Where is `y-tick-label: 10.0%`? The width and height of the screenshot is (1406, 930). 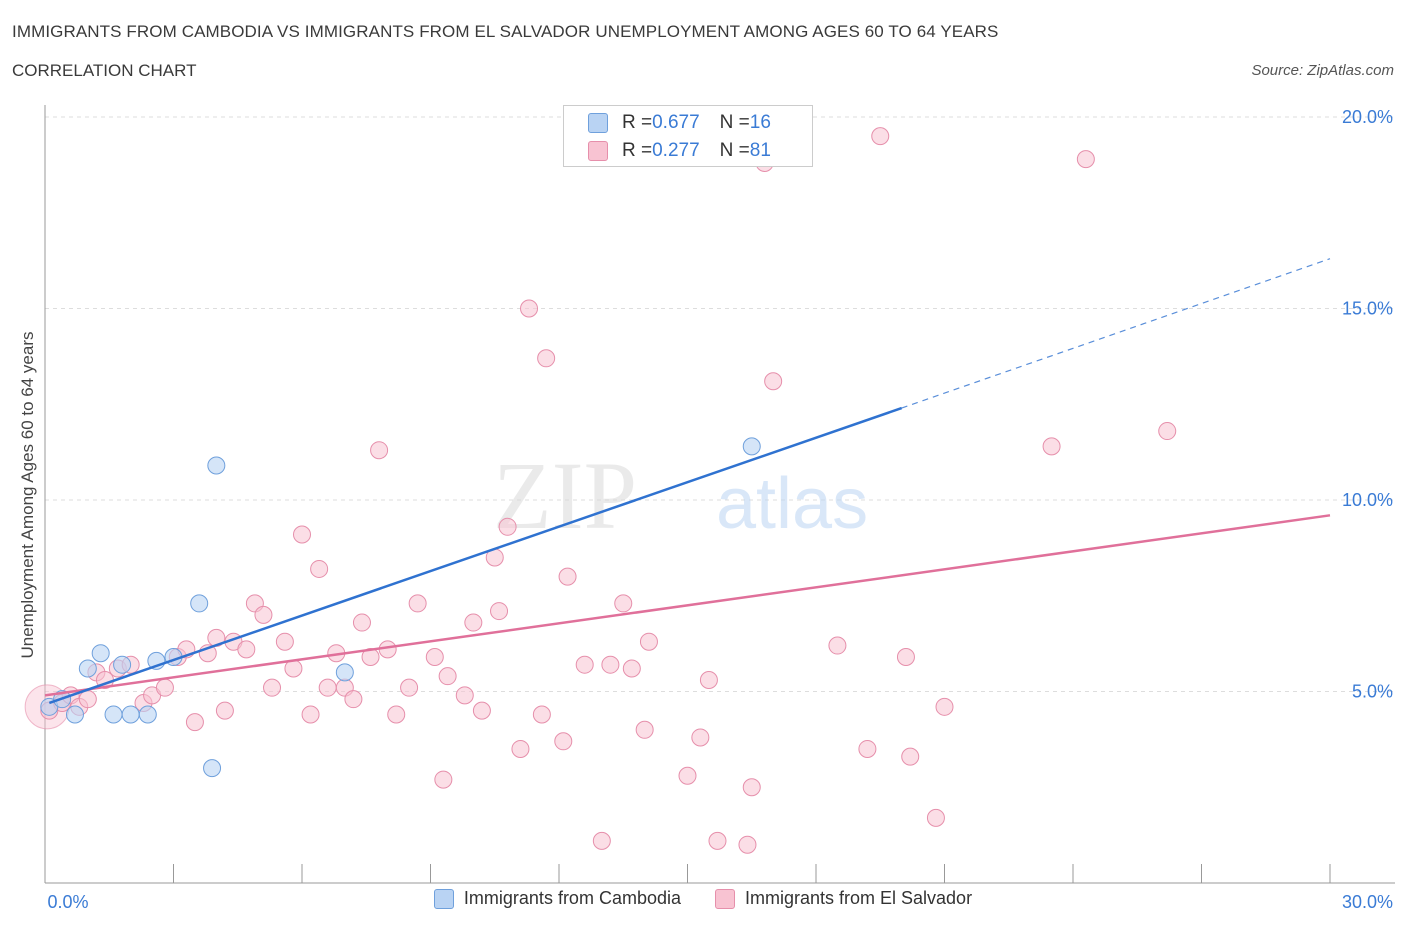 y-tick-label: 10.0% is located at coordinates (1367, 500).